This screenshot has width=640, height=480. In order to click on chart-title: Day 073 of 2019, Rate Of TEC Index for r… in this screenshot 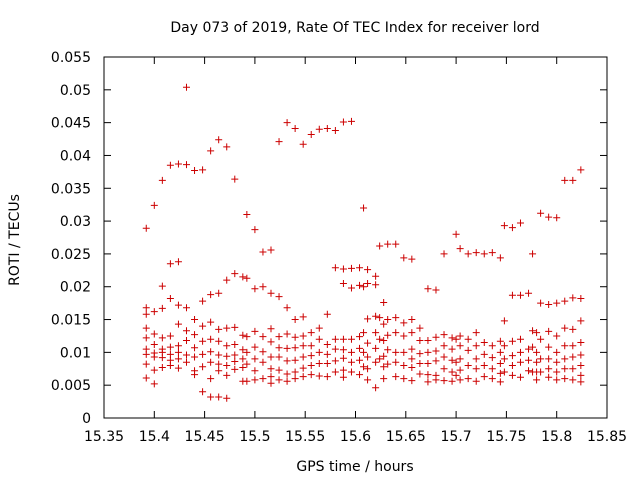, I will do `click(354, 28)`.